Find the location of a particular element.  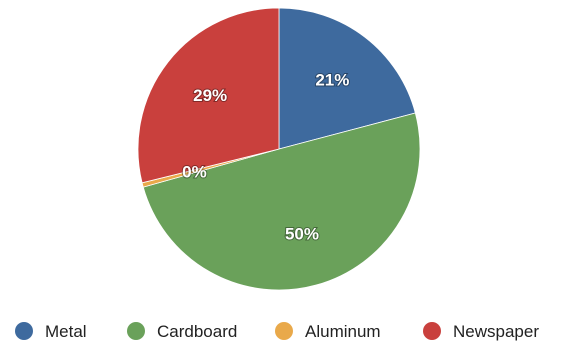

legend-item-metal: Metal is located at coordinates (51, 331).